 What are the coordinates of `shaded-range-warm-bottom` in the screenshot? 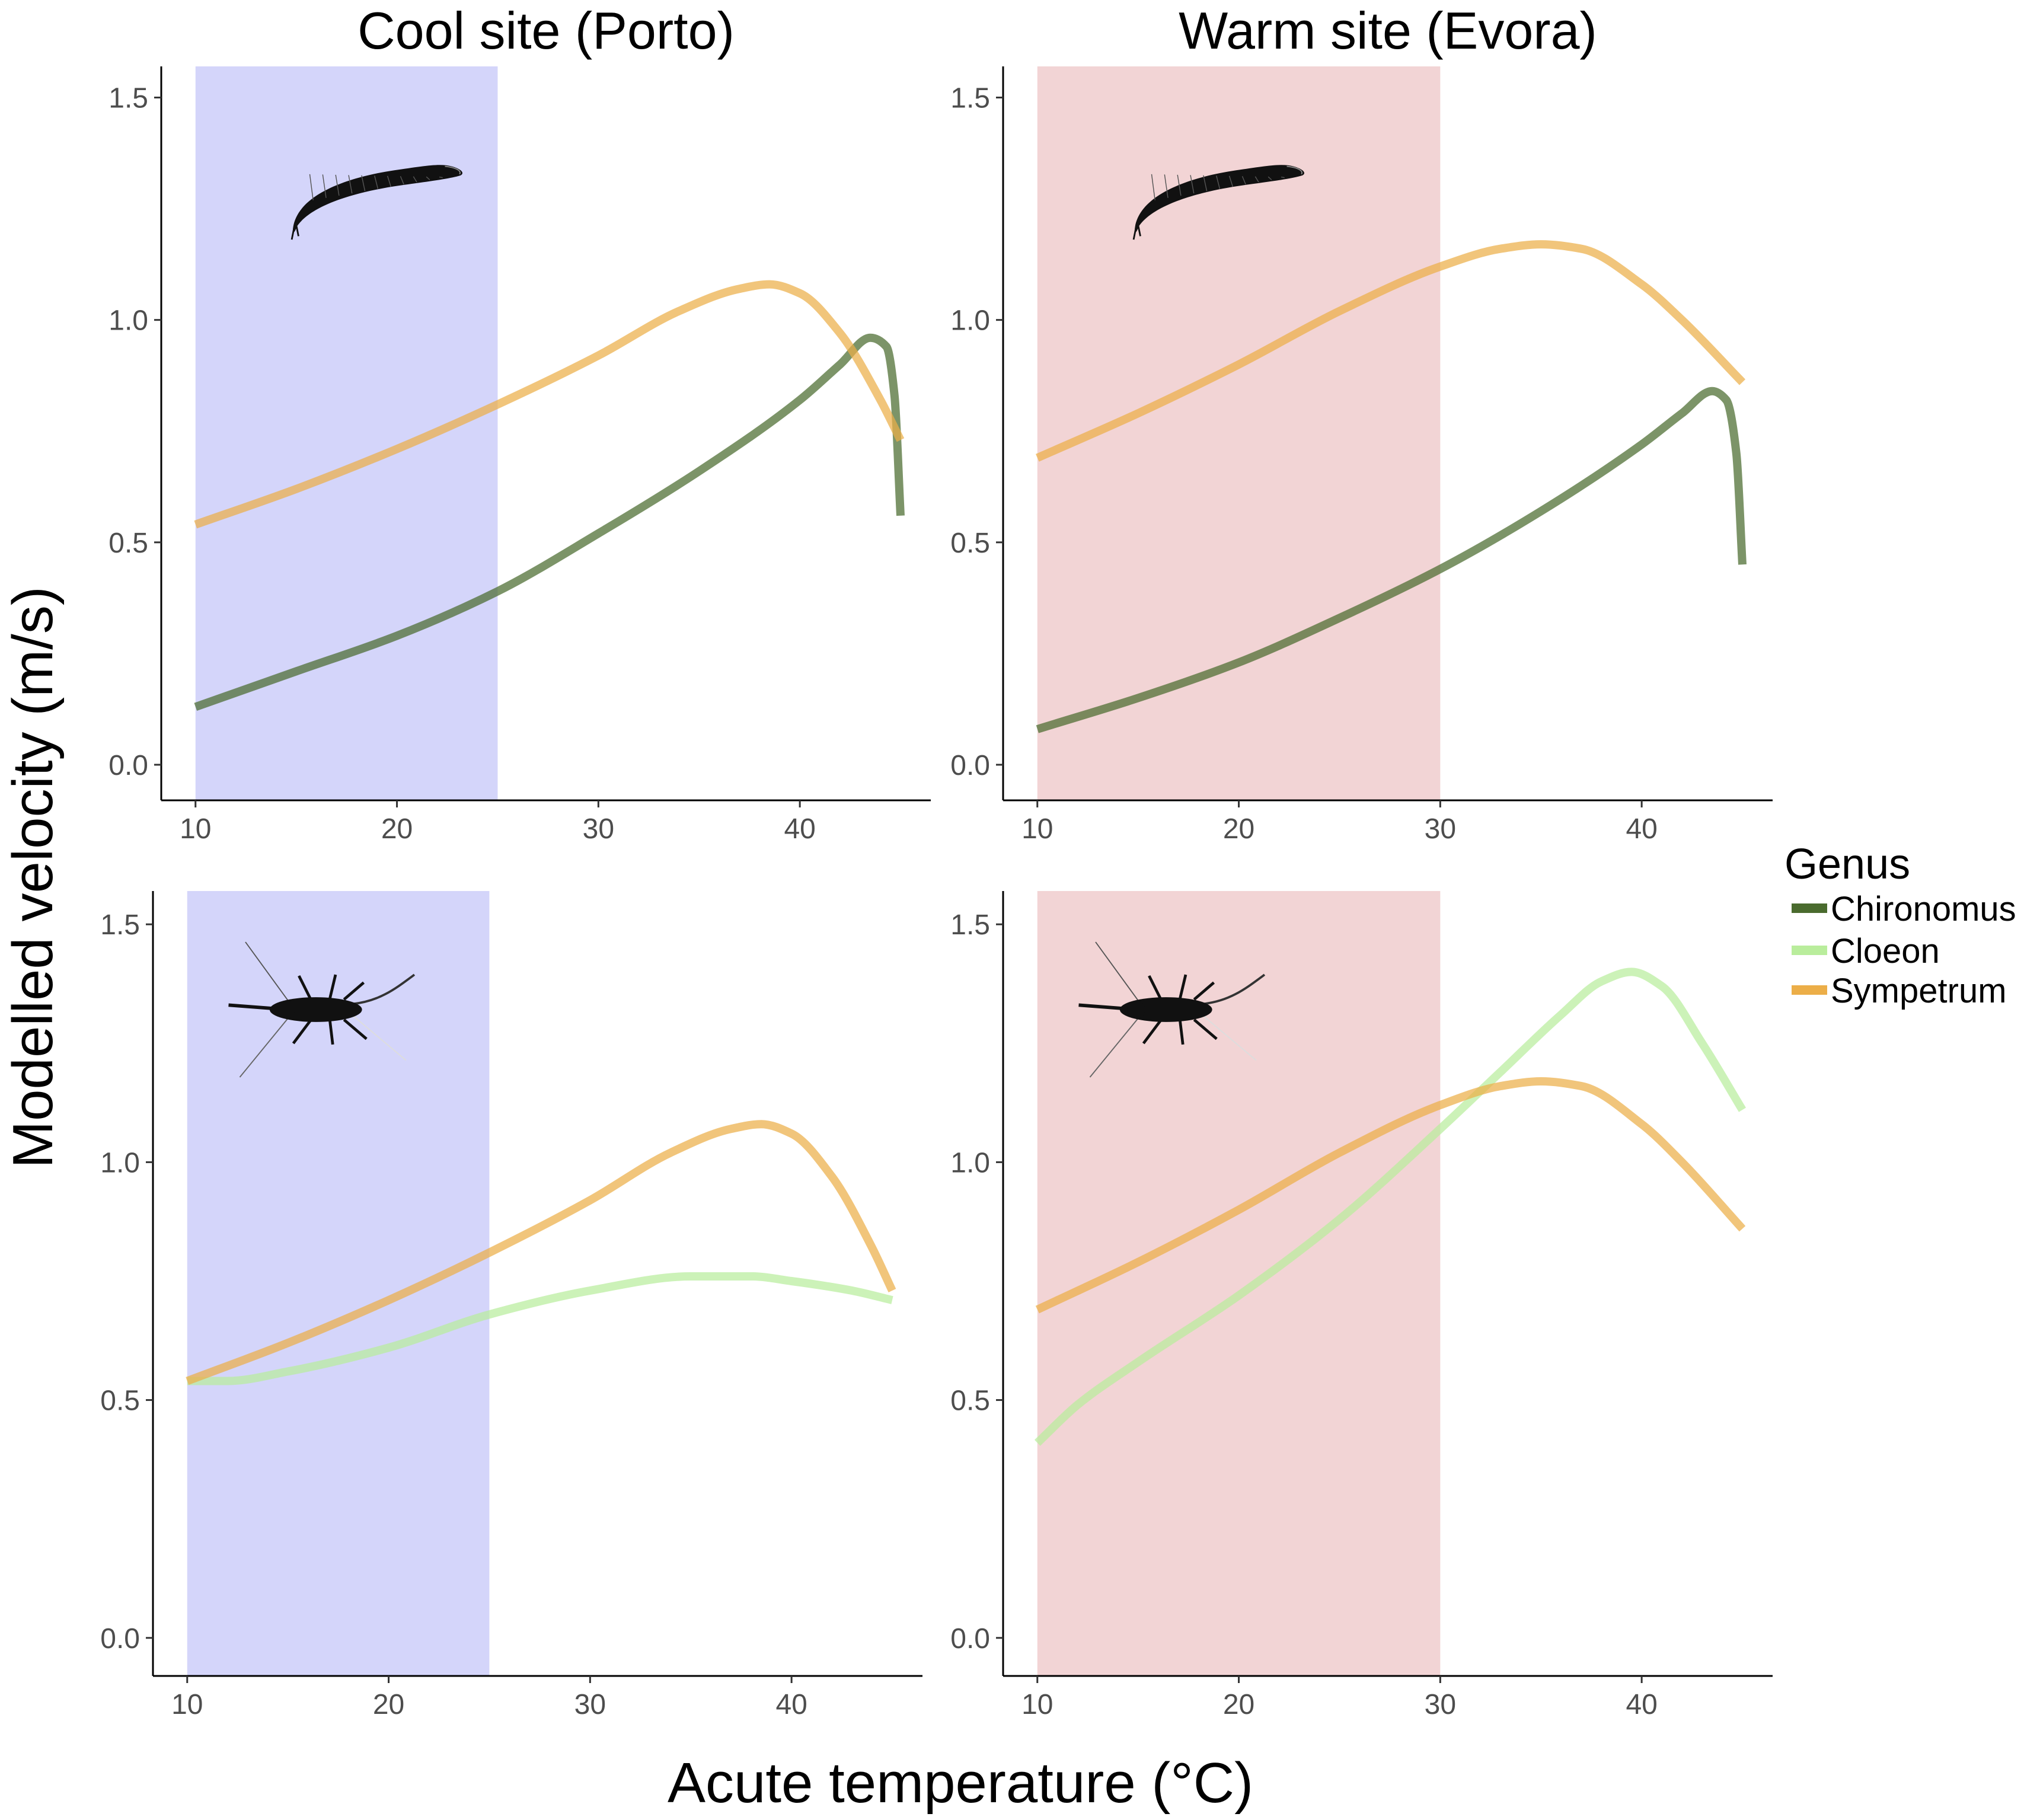 It's located at (1239, 1284).